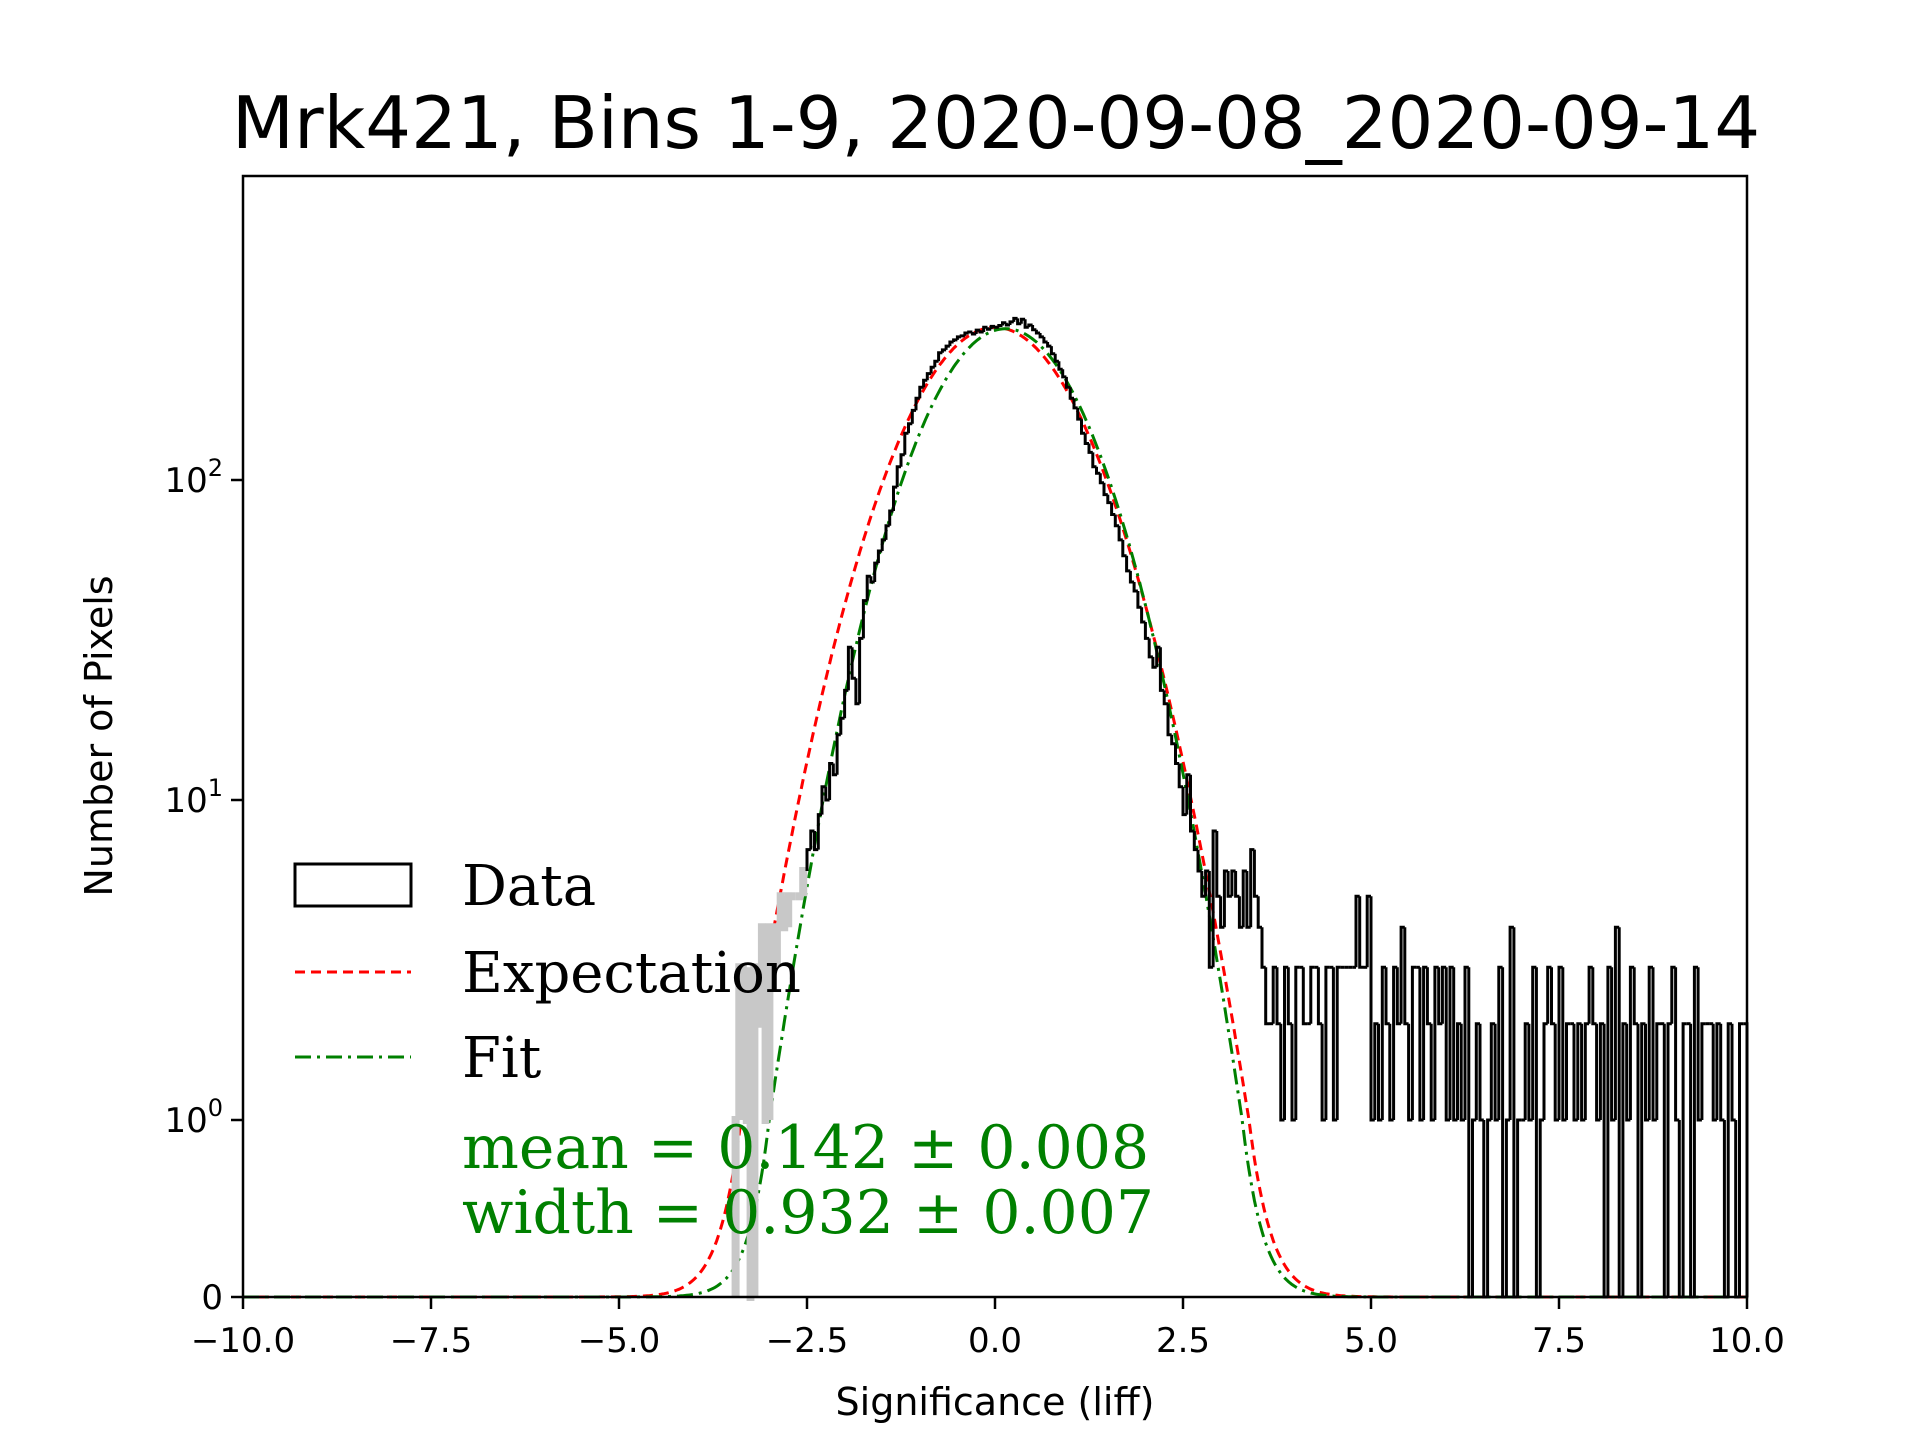 Image resolution: width=1920 pixels, height=1440 pixels. Describe the element at coordinates (431, 1341) in the screenshot. I see `x-tick-label: −7.5` at that location.